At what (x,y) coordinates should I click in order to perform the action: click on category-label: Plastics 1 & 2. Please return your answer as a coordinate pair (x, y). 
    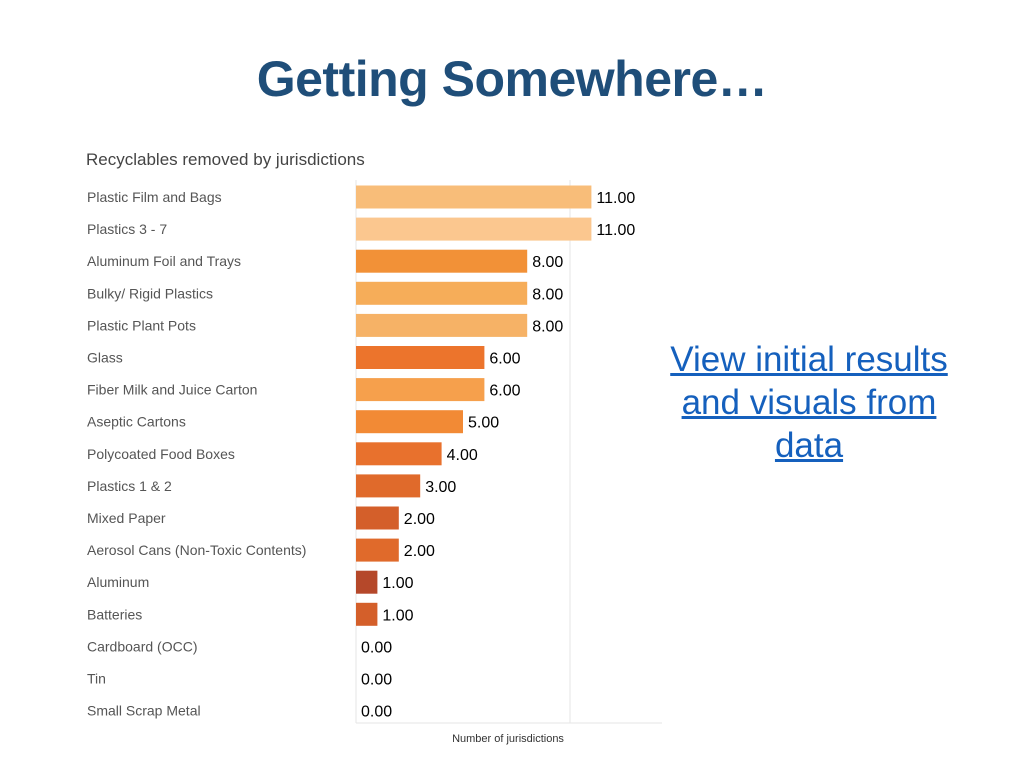
    Looking at the image, I should click on (129, 486).